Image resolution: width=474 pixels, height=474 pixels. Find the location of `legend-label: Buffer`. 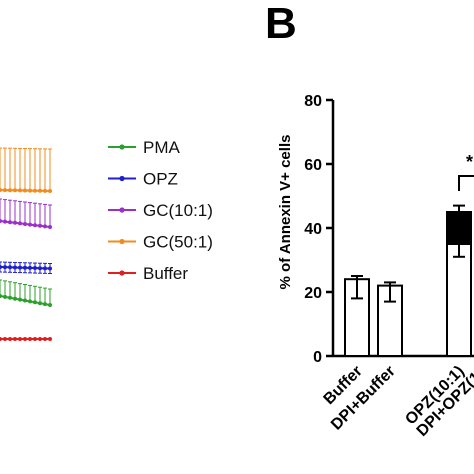

legend-label: Buffer is located at coordinates (165, 273).